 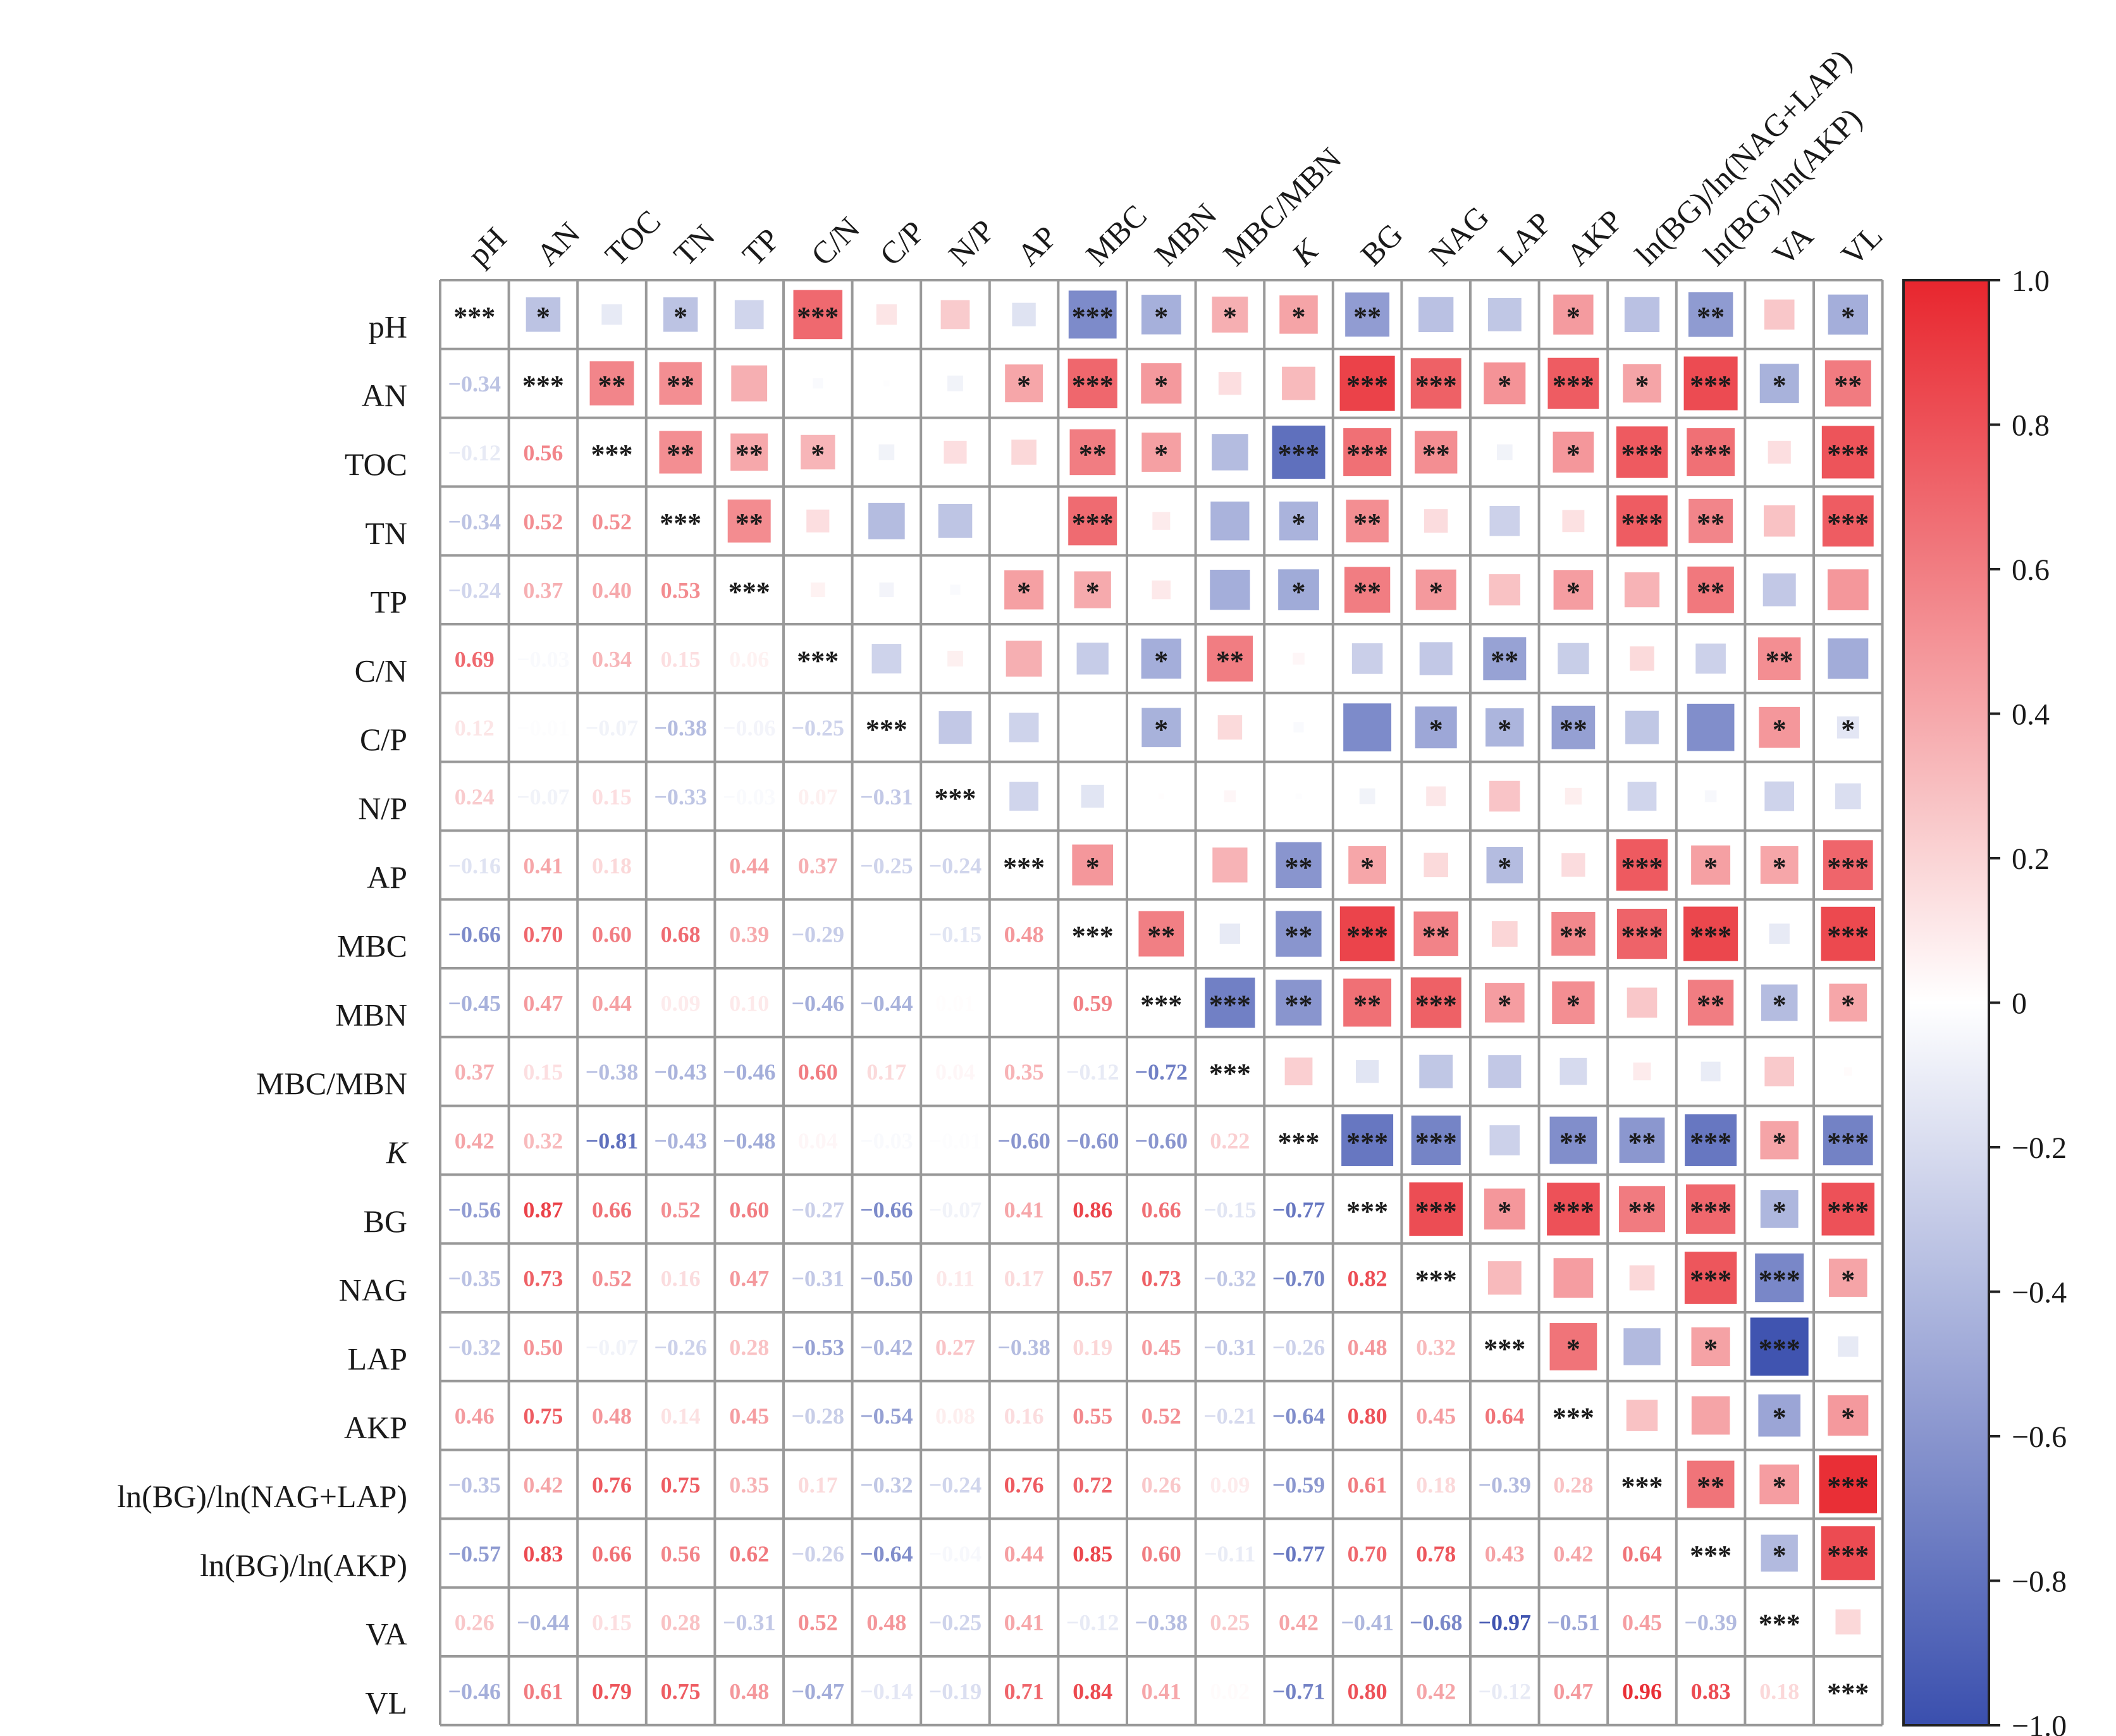 What do you see at coordinates (332, 1083) in the screenshot?
I see `row-label-mbc-mbn: MBC/MBN` at bounding box center [332, 1083].